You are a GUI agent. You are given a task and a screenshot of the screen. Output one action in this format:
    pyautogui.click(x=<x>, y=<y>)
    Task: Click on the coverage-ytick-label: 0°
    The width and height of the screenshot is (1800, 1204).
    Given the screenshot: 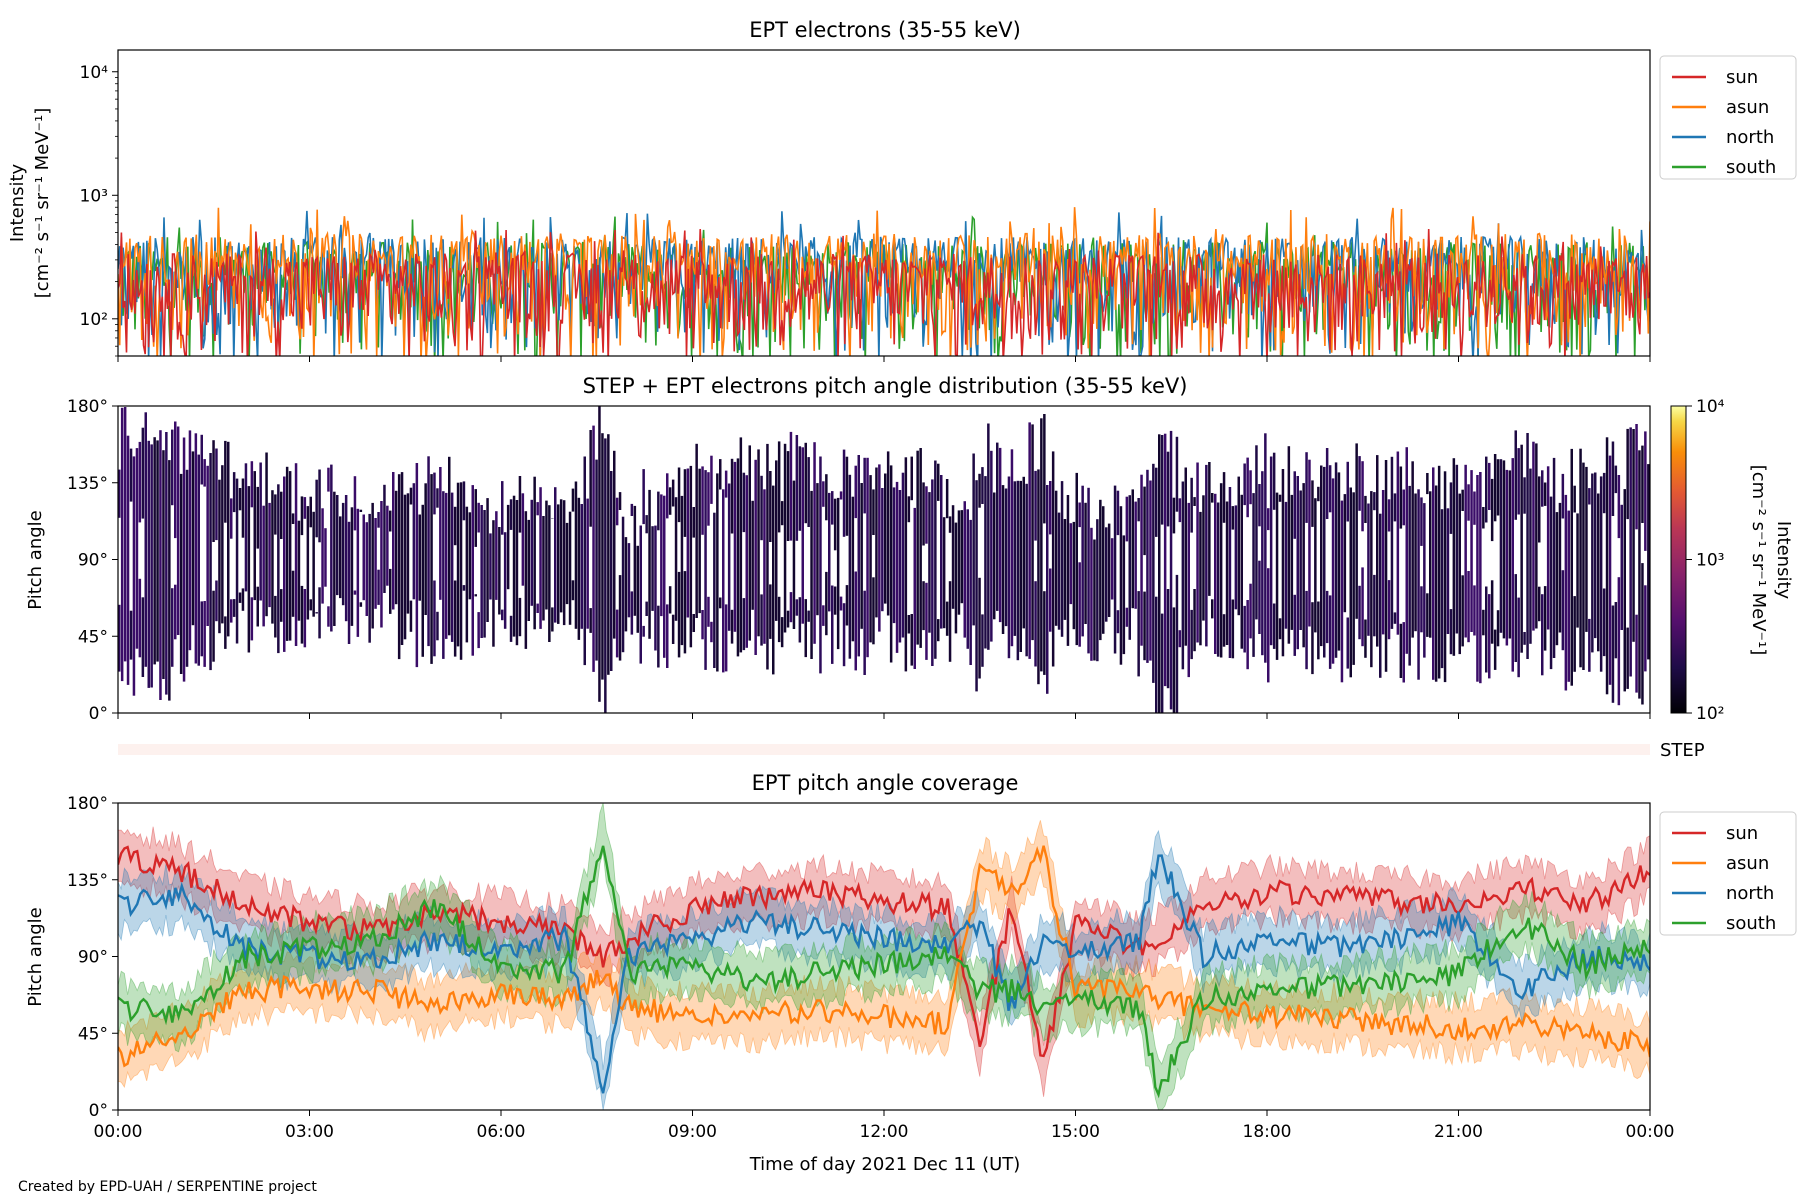 What is the action you would take?
    pyautogui.click(x=98, y=1111)
    